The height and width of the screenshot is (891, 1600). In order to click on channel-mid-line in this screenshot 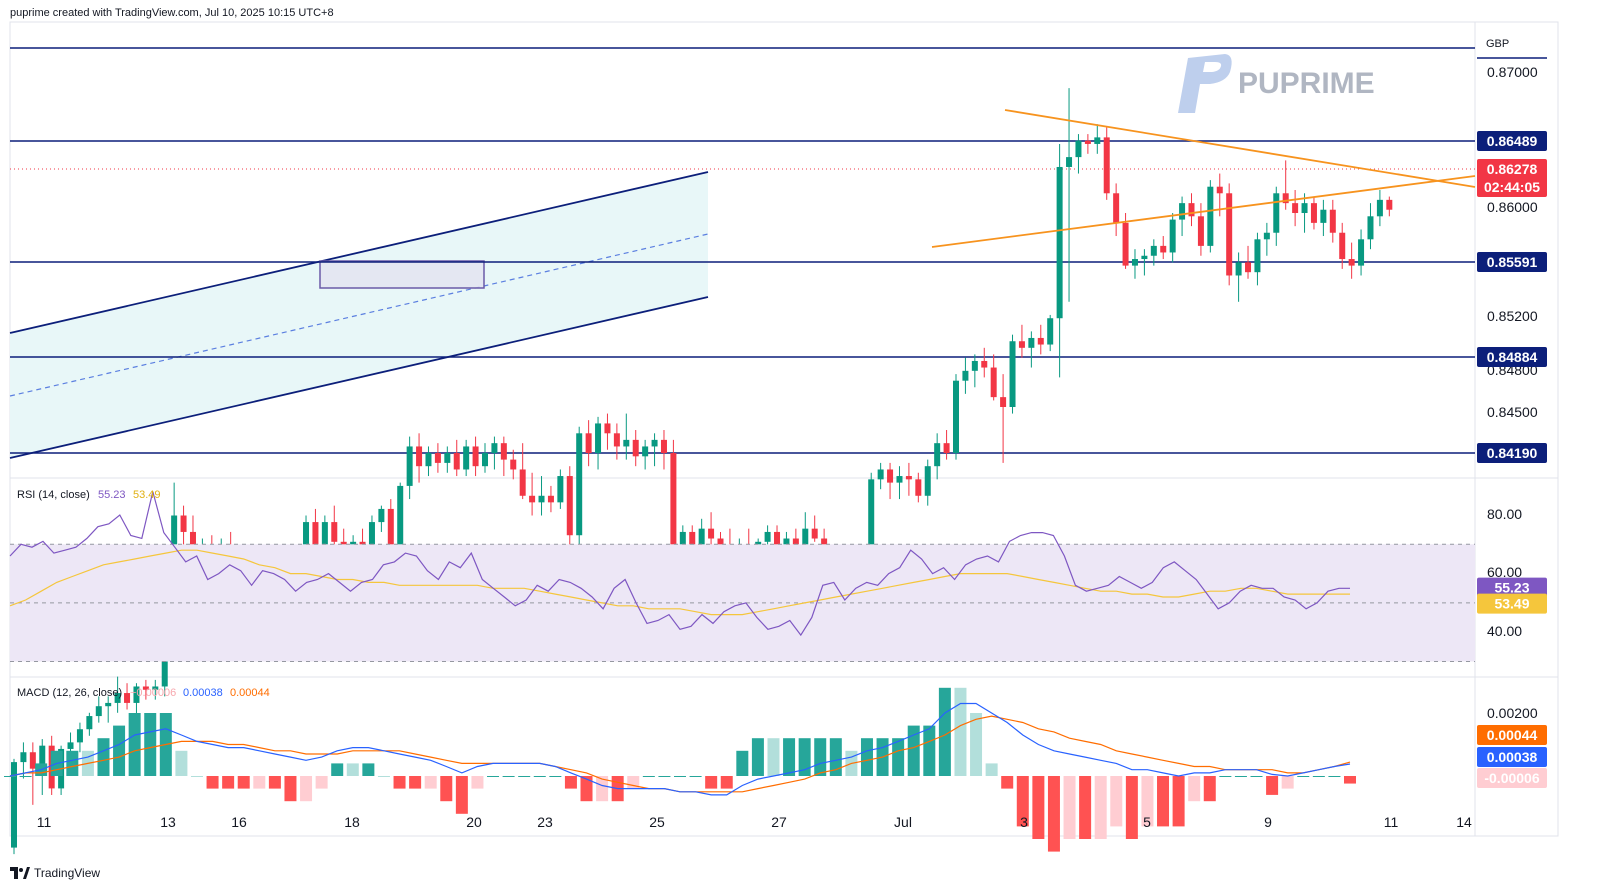, I will do `click(359, 315)`.